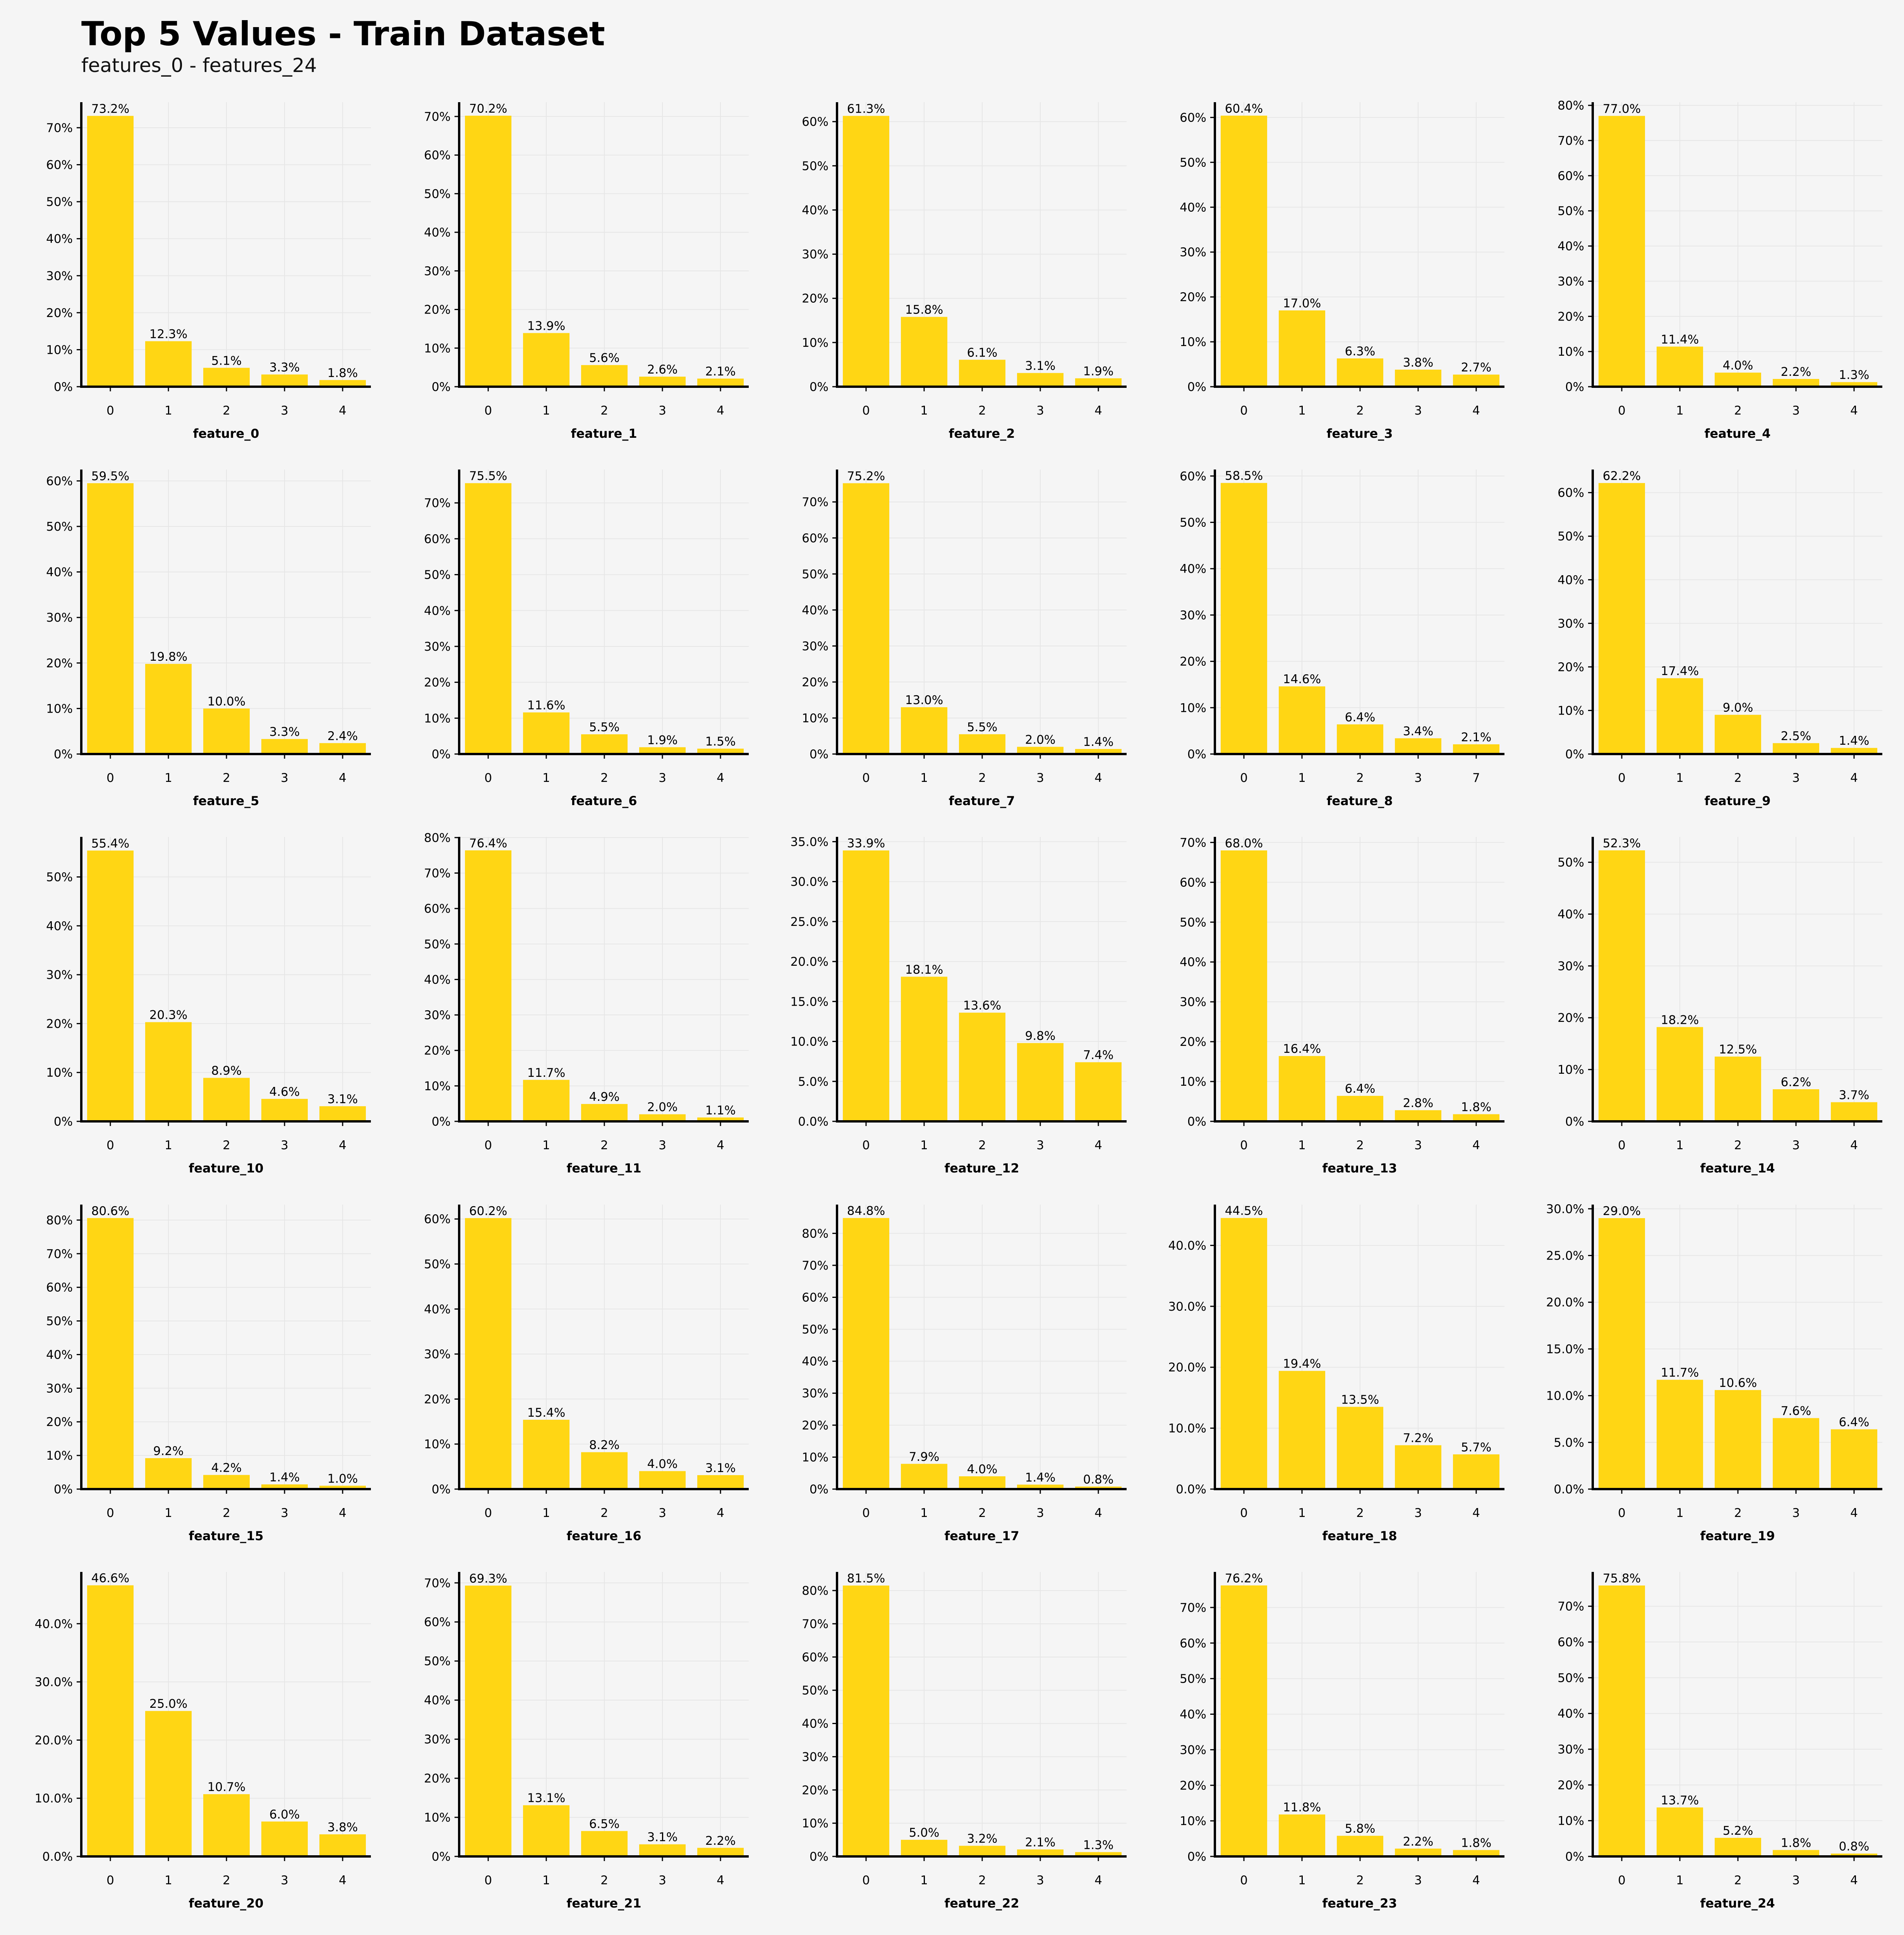 Image resolution: width=1904 pixels, height=1935 pixels. What do you see at coordinates (1855, 1847) in the screenshot?
I see `bar-value-label: 0.8%` at bounding box center [1855, 1847].